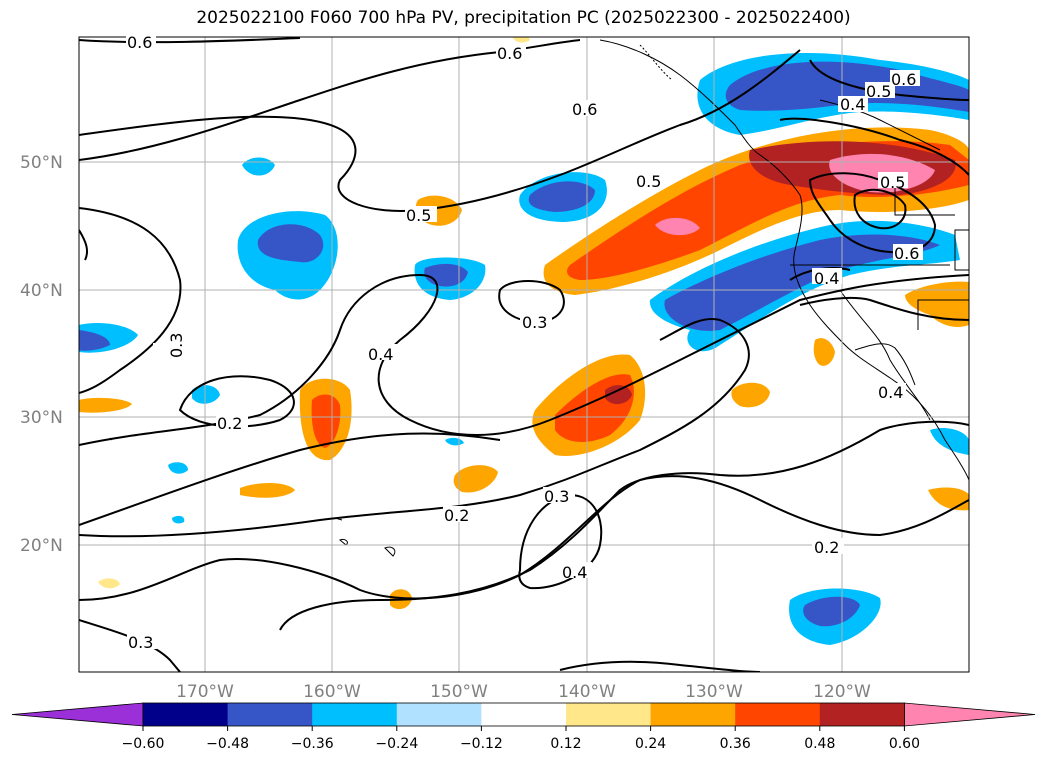 This screenshot has height=765, width=1047. I want to click on lon-label: 150°W, so click(459, 692).